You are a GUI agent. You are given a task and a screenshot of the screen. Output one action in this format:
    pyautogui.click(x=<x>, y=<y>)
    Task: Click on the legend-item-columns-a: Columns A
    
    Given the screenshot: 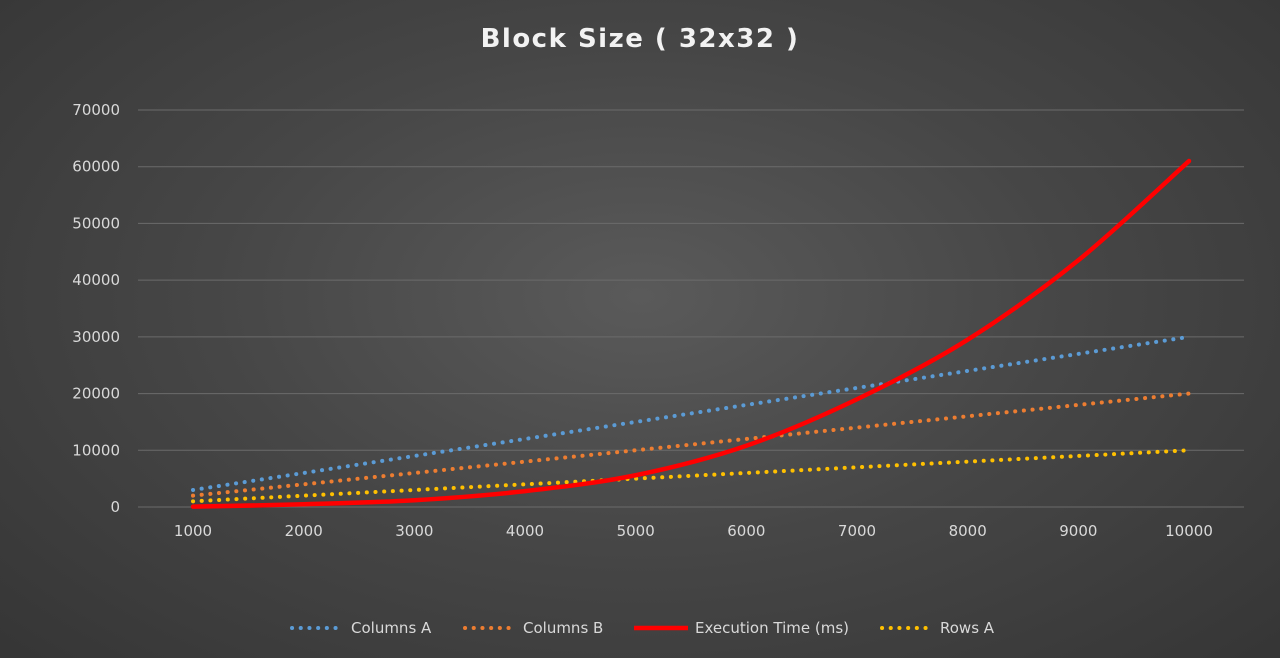 What is the action you would take?
    pyautogui.click(x=361, y=628)
    